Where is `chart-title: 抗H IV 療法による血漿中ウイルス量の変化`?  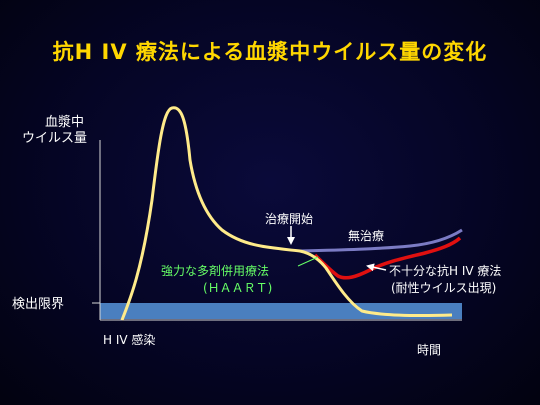
chart-title: 抗H IV 療法による血漿中ウイルス量の変化 is located at coordinates (270, 52).